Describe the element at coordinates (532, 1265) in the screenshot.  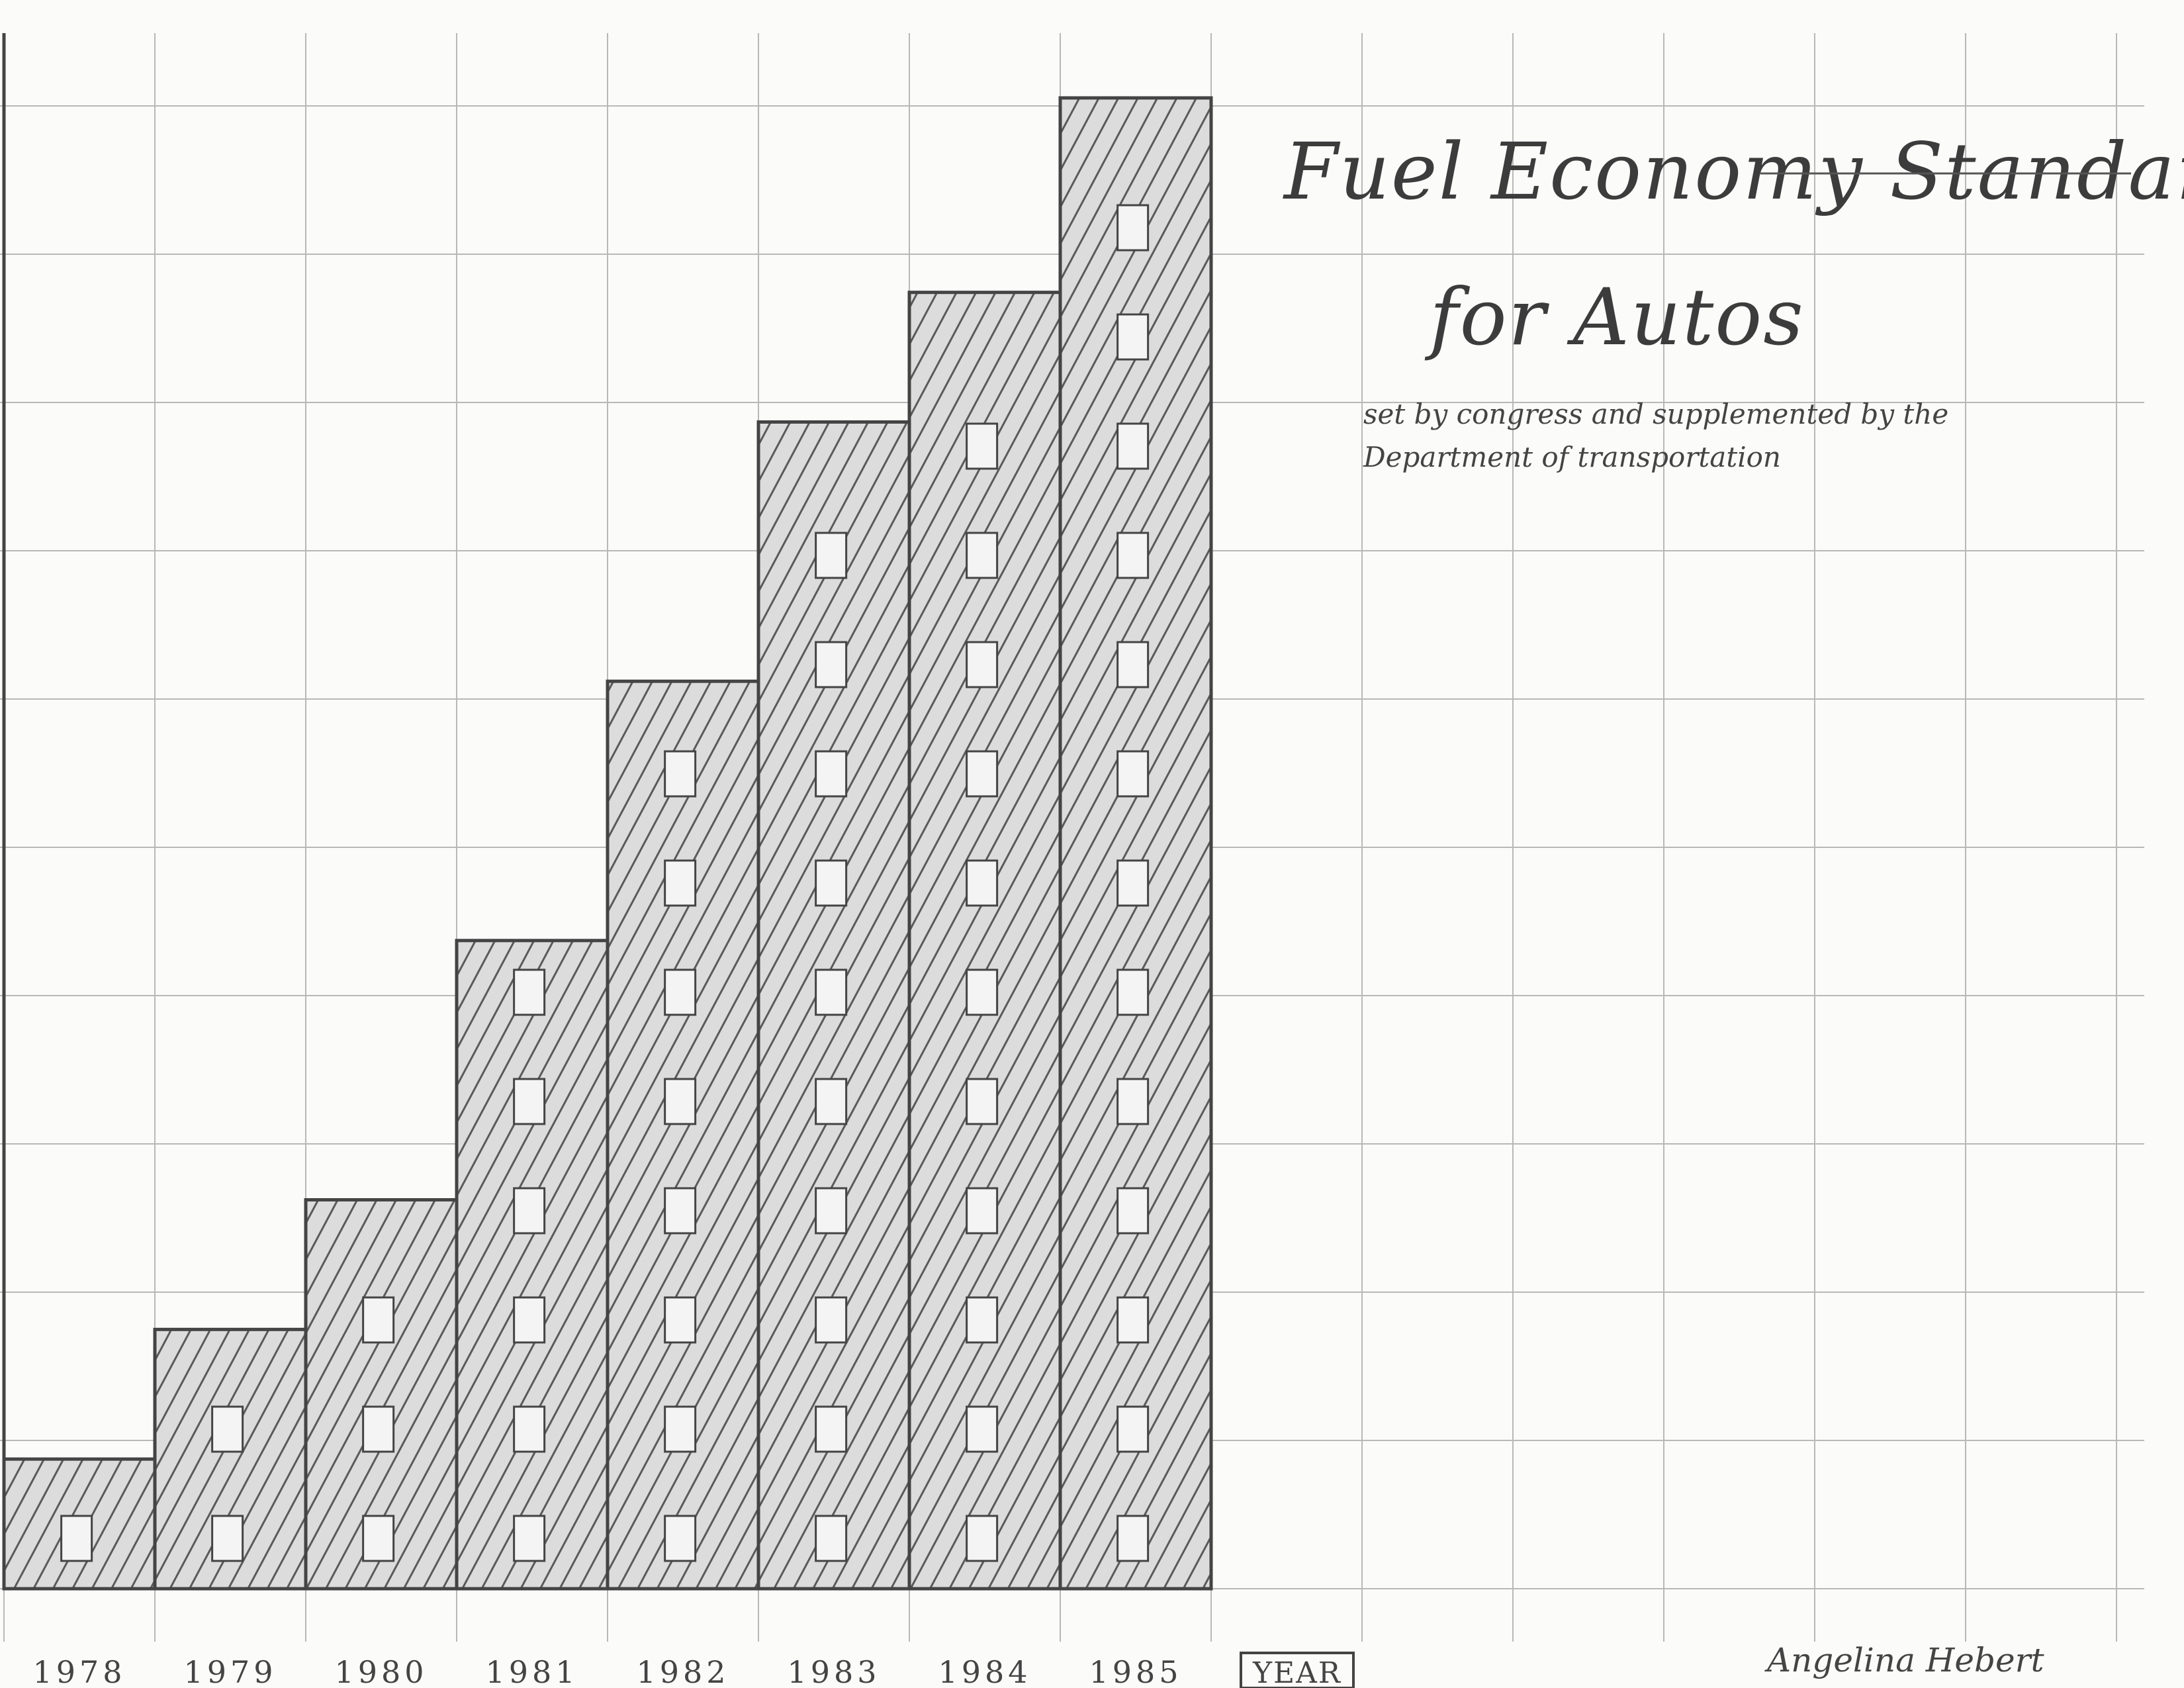
I see `bar-1981` at that location.